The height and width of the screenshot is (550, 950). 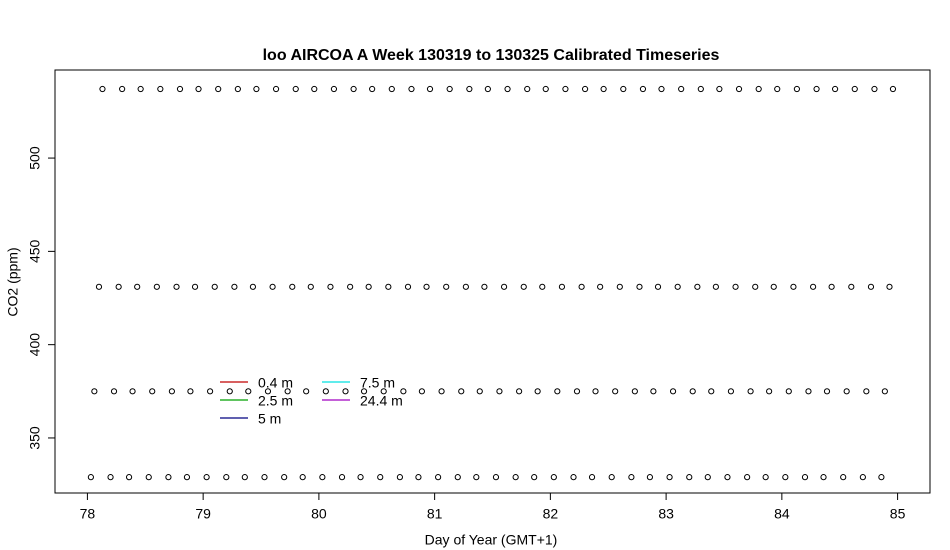 What do you see at coordinates (269, 419) in the screenshot?
I see `legend-label: 5 m` at bounding box center [269, 419].